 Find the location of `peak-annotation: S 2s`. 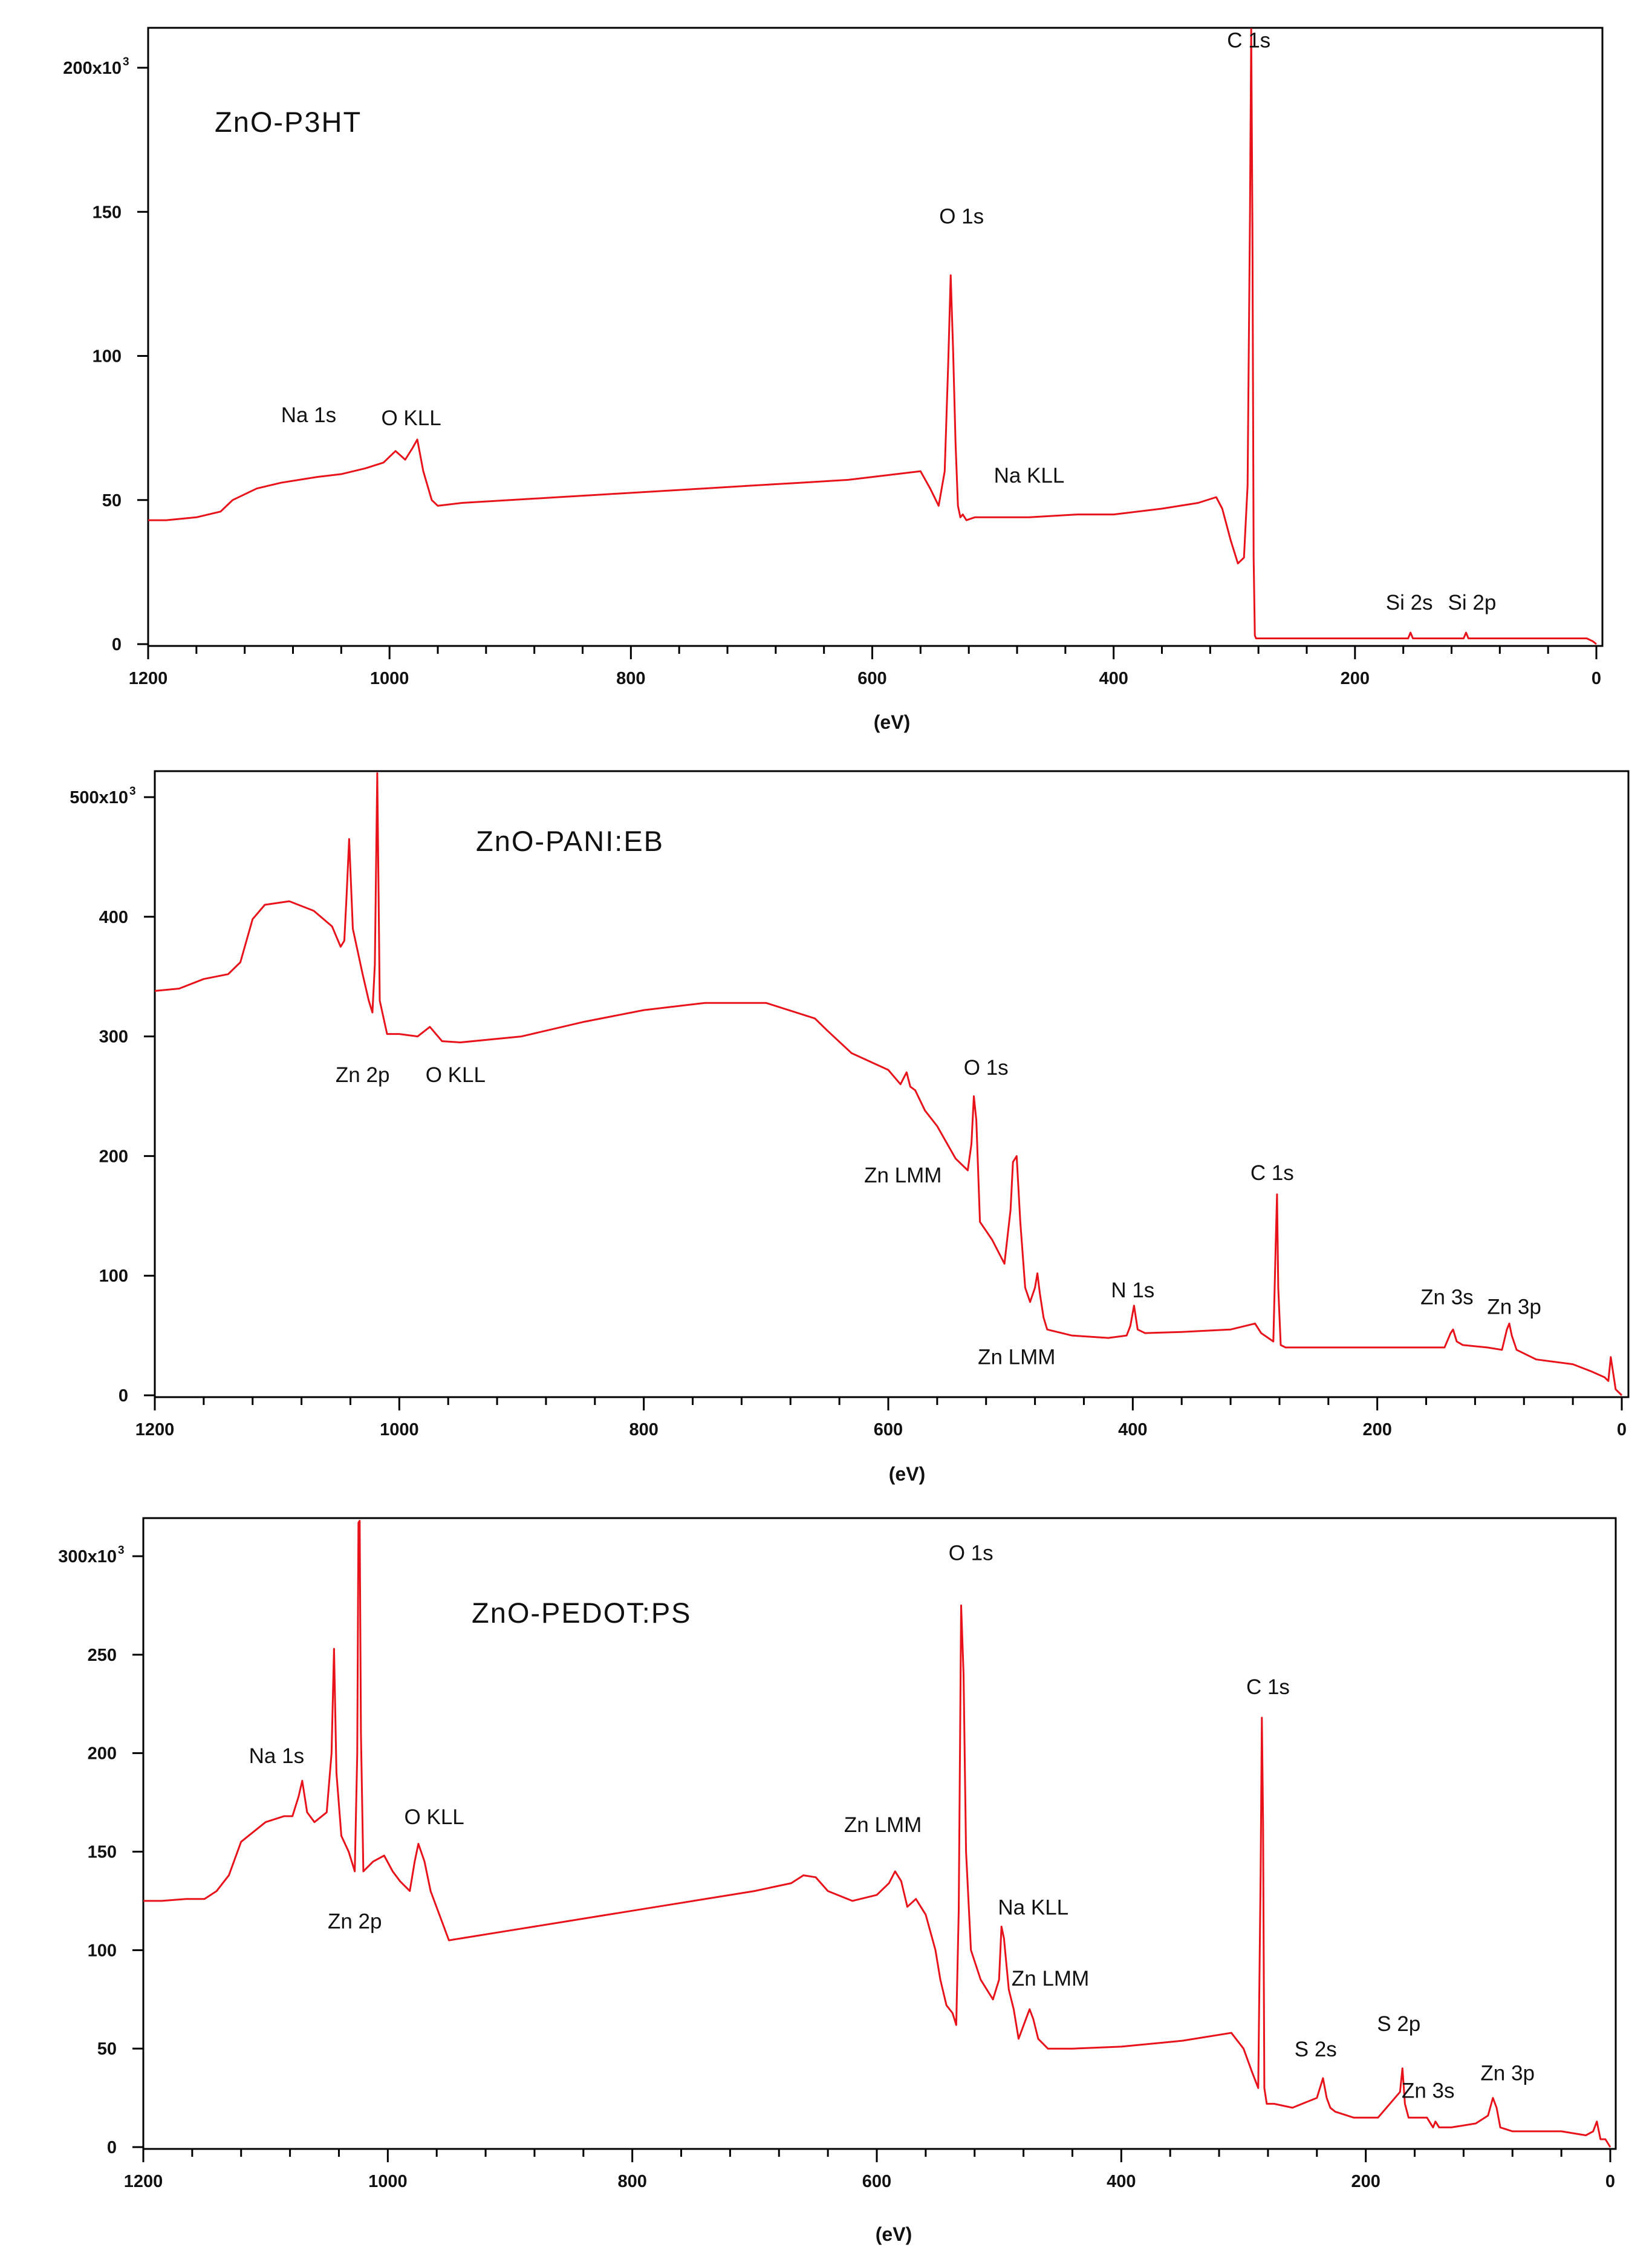

peak-annotation: S 2s is located at coordinates (1316, 2049).